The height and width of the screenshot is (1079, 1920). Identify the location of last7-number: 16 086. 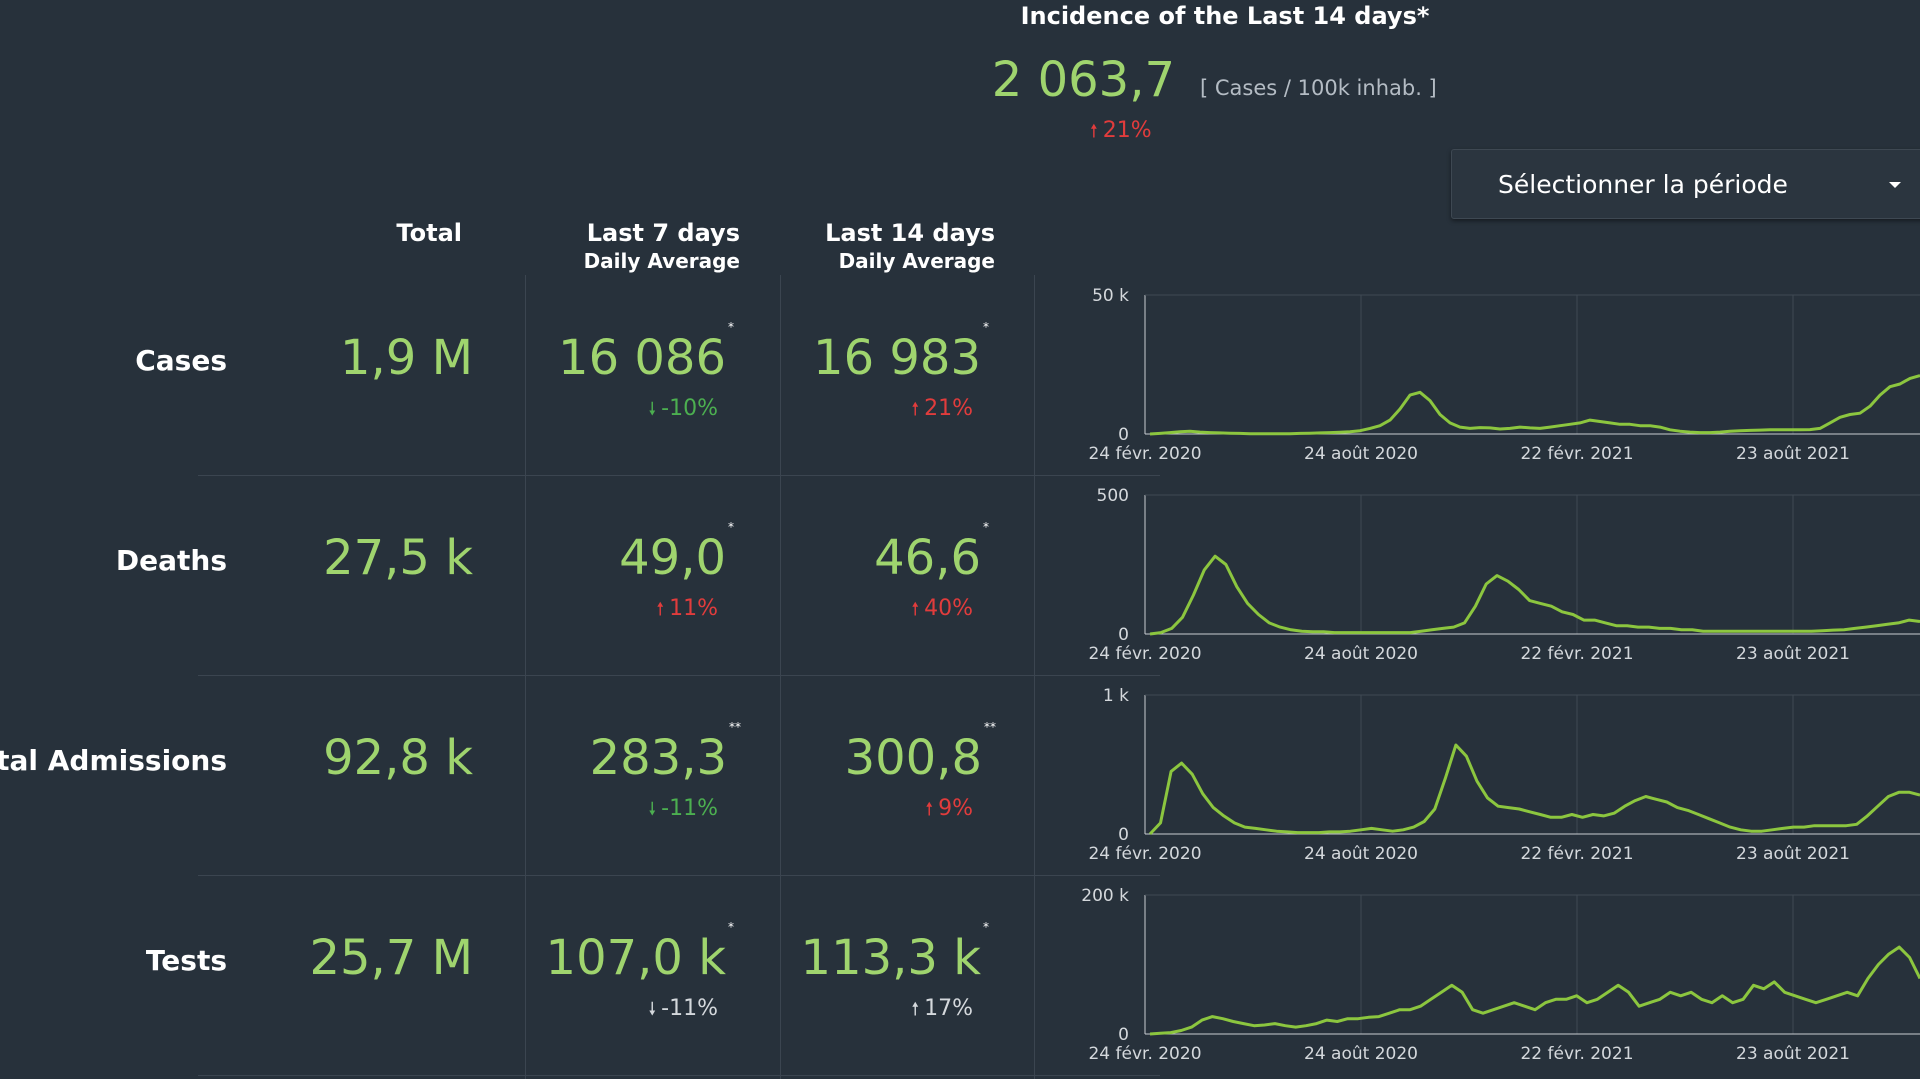
(642, 358).